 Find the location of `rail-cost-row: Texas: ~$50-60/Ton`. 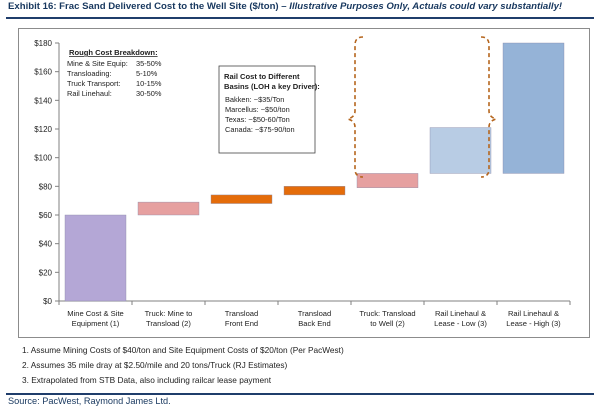

rail-cost-row: Texas: ~$50-60/Ton is located at coordinates (257, 119).